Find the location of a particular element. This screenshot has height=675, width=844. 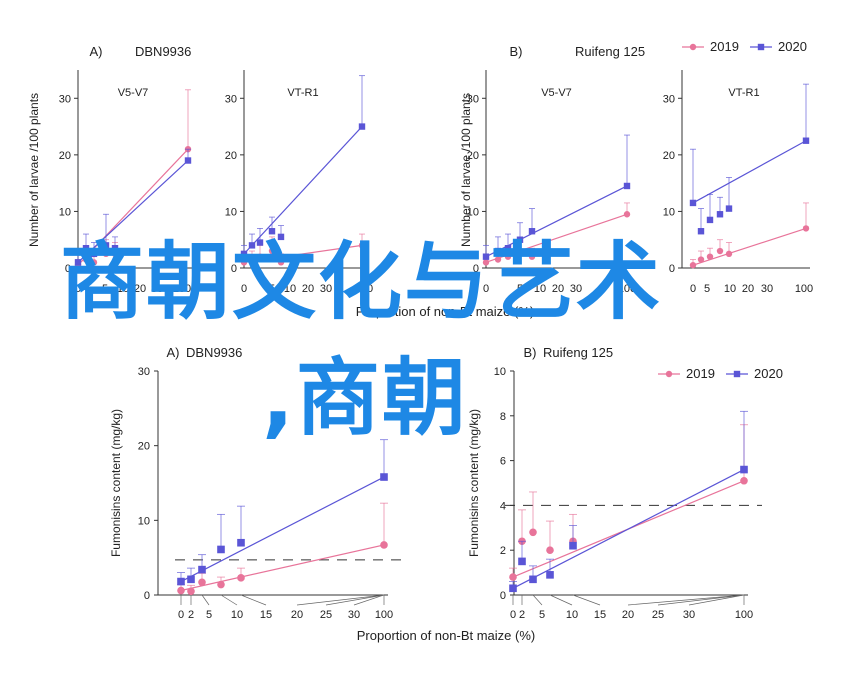

overlay-title-line2: ,商朝 is located at coordinates (365, 398).